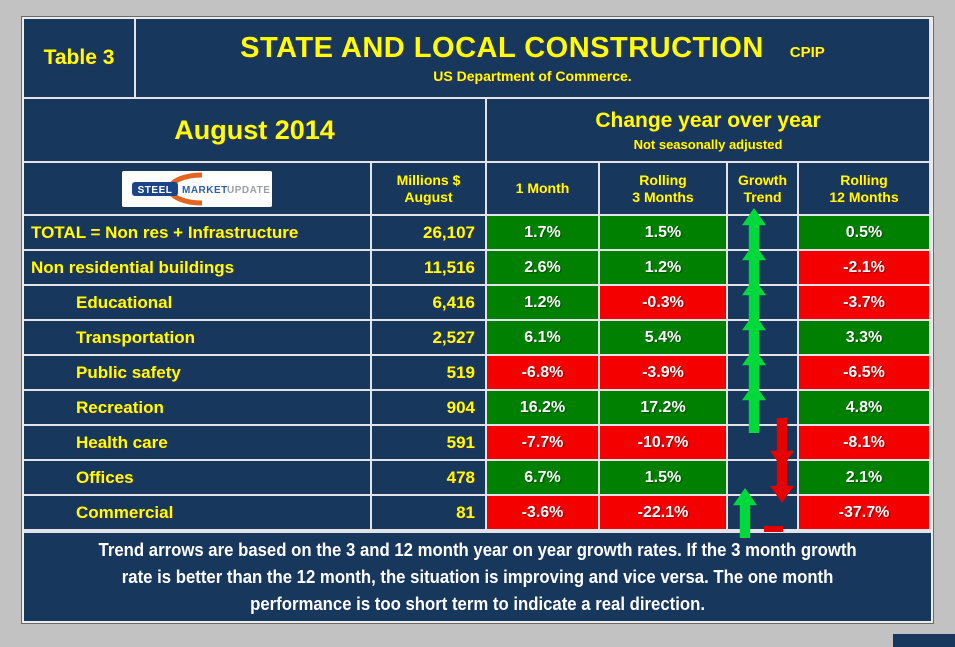 Image resolution: width=955 pixels, height=647 pixels. I want to click on title-line: STATE AND LOCAL CONSTRUCTION CPIP, so click(532, 48).